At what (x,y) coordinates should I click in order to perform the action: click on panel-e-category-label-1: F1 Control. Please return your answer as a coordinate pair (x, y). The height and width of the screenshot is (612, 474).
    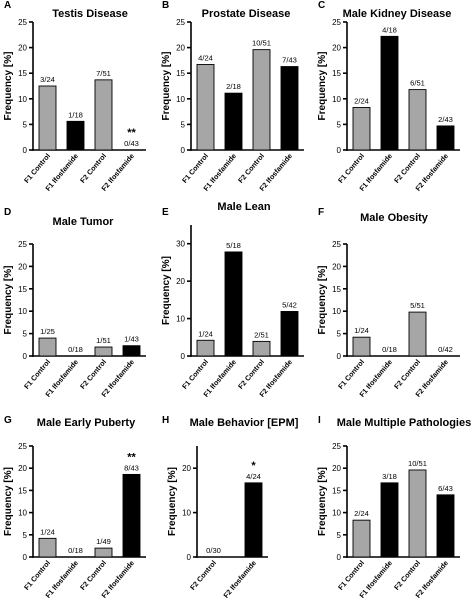
    Looking at the image, I should click on (195, 374).